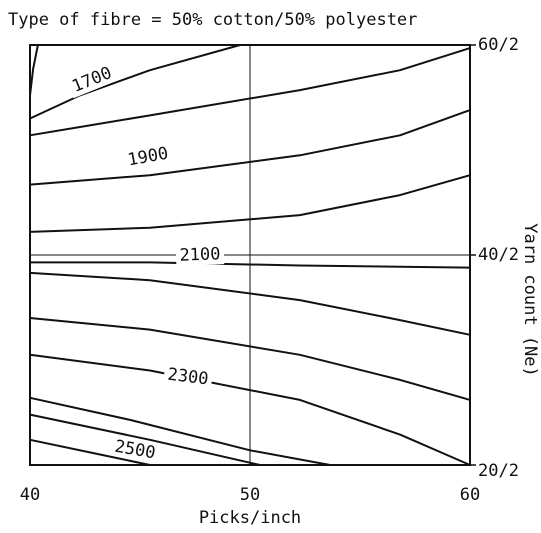  Describe the element at coordinates (498, 45) in the screenshot. I see `y-tick-label: 60/2` at that location.